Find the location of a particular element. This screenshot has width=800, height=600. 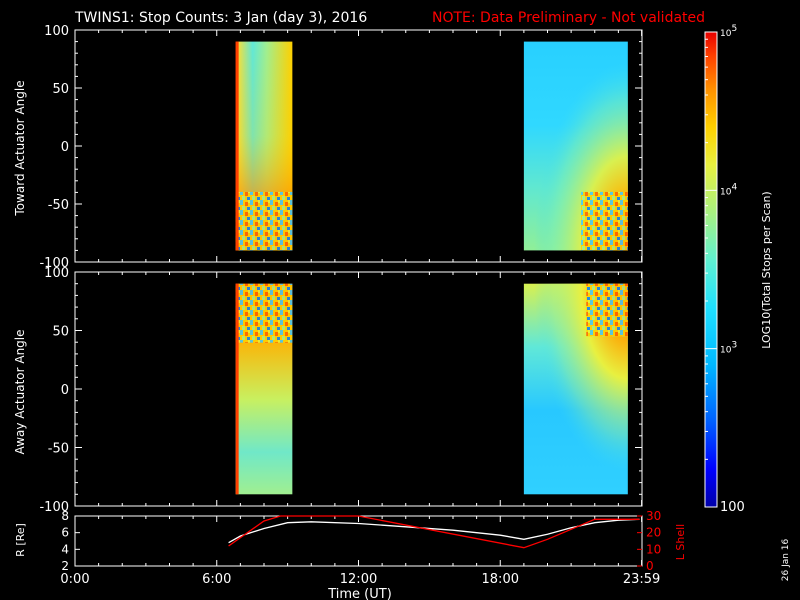

chart-title: TWINS1: Stop Counts: 3 Jan (day 3), 2016 is located at coordinates (220, 18).